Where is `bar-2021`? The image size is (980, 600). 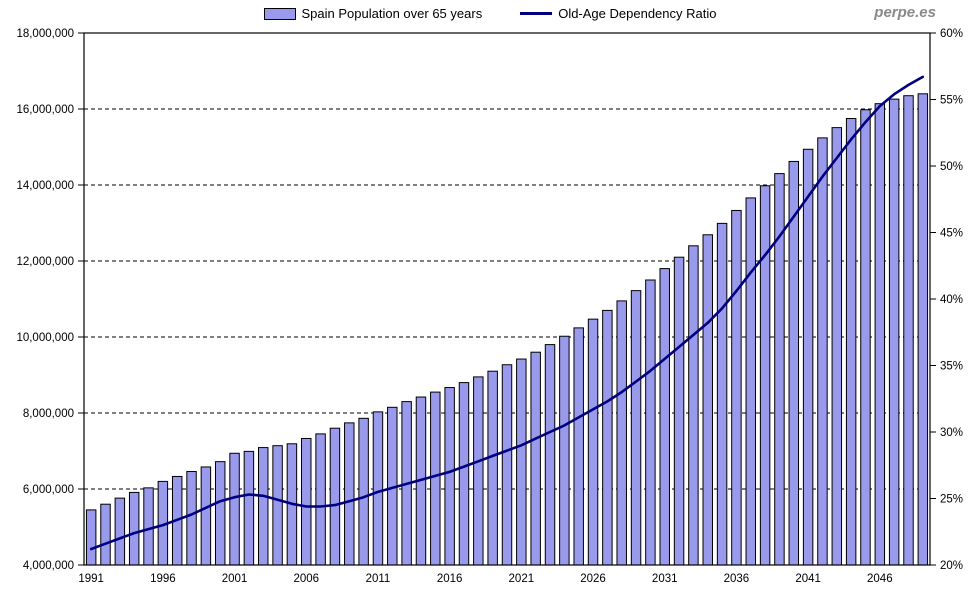 bar-2021 is located at coordinates (521, 462).